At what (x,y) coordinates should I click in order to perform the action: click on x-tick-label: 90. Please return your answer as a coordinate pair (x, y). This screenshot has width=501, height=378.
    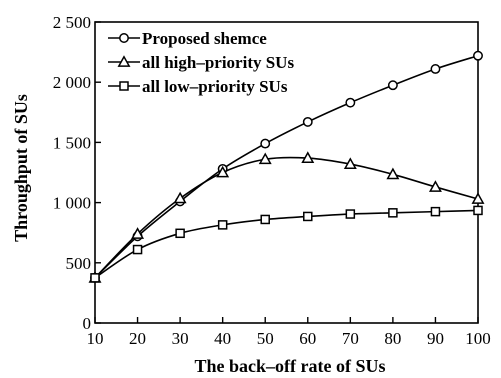
    Looking at the image, I should click on (435, 338).